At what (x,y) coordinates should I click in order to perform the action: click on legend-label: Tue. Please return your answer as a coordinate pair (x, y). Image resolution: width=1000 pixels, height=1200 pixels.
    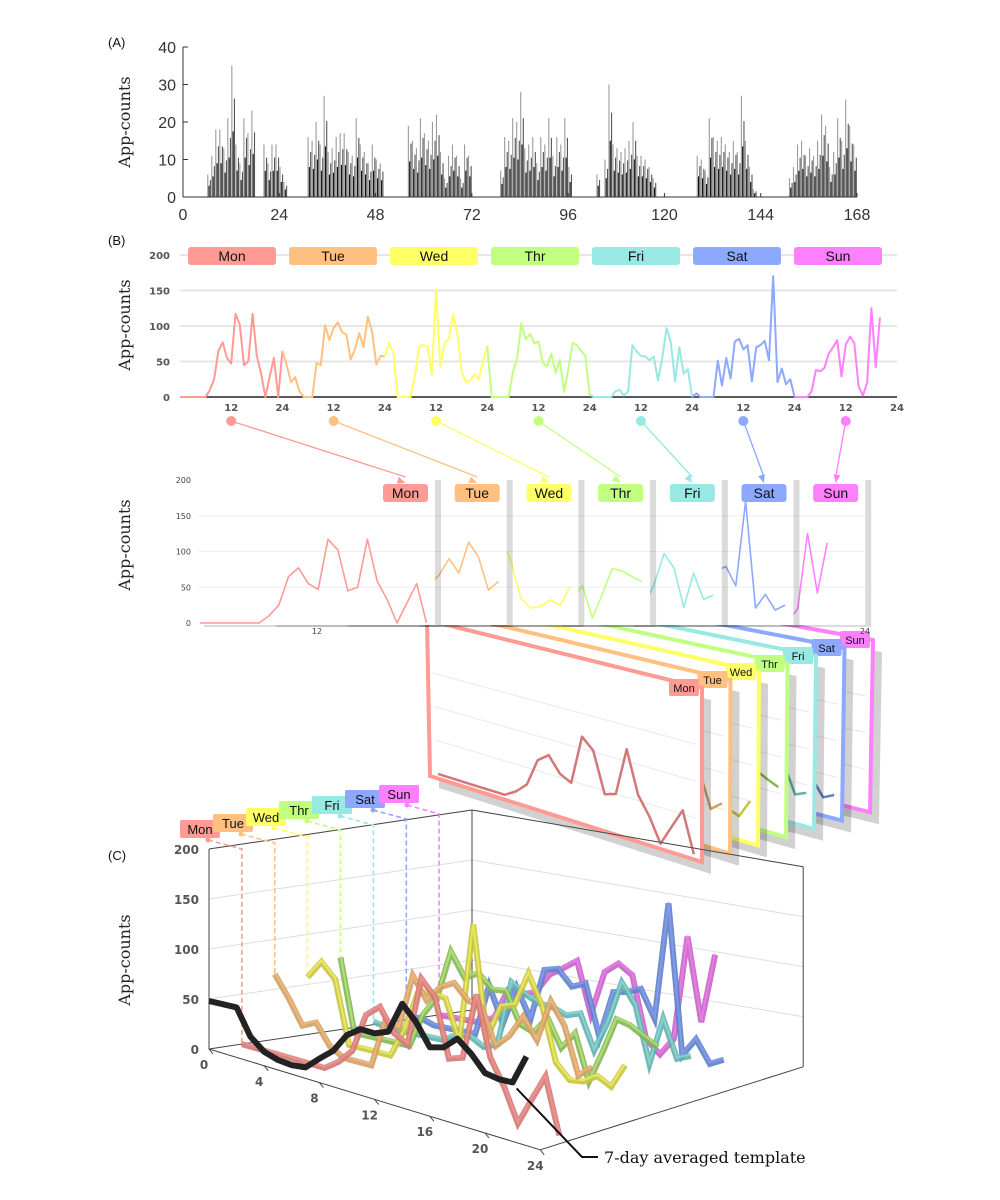
    Looking at the image, I should click on (333, 256).